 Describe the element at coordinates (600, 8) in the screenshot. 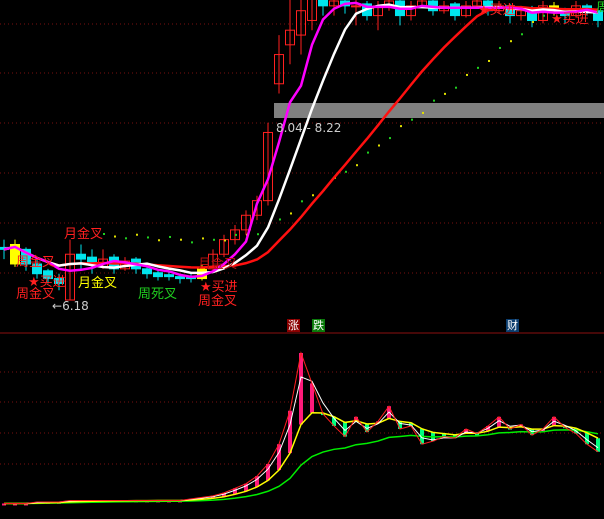

I see `signal-week: 周` at that location.